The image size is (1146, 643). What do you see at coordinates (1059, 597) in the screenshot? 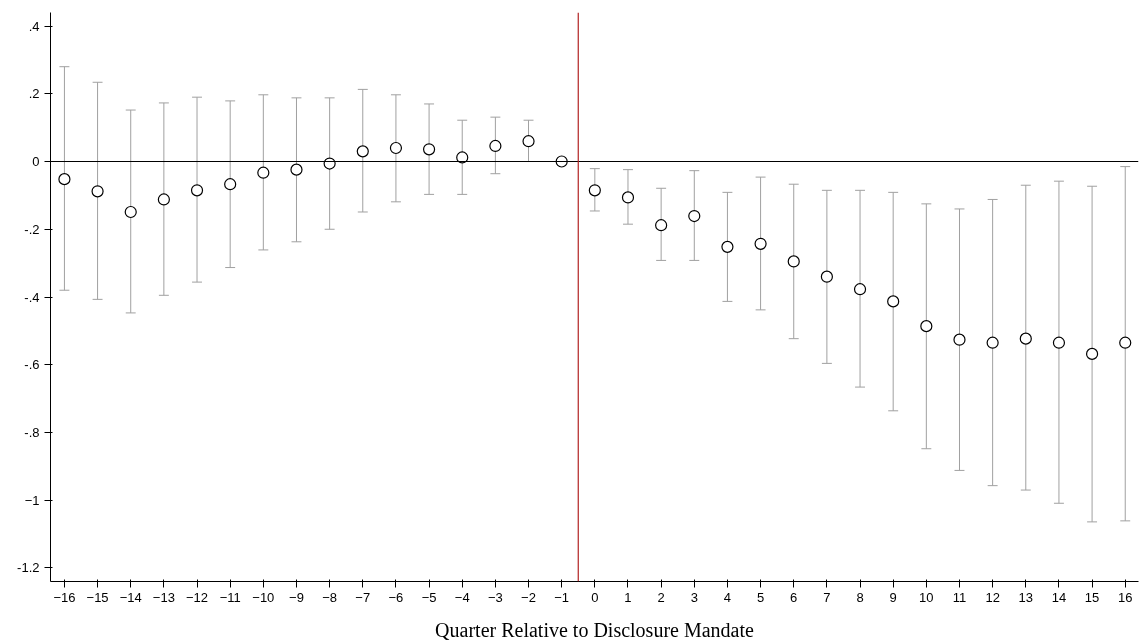
I see `x-tick-label: 14` at bounding box center [1059, 597].